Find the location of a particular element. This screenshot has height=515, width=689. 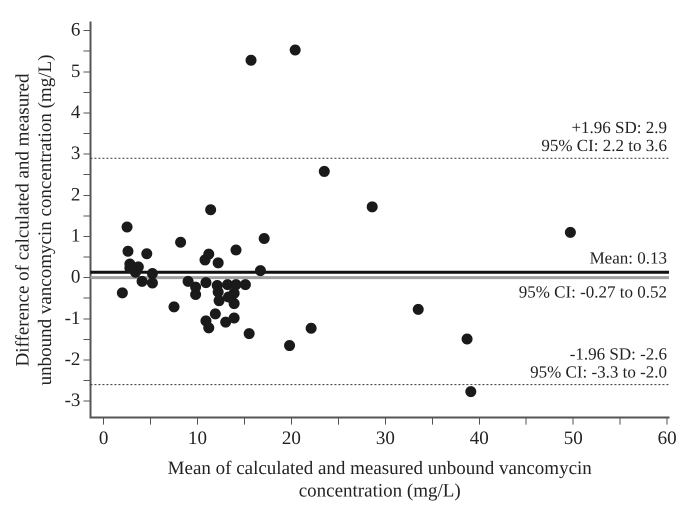

x-tick-label: 20 is located at coordinates (291, 438).